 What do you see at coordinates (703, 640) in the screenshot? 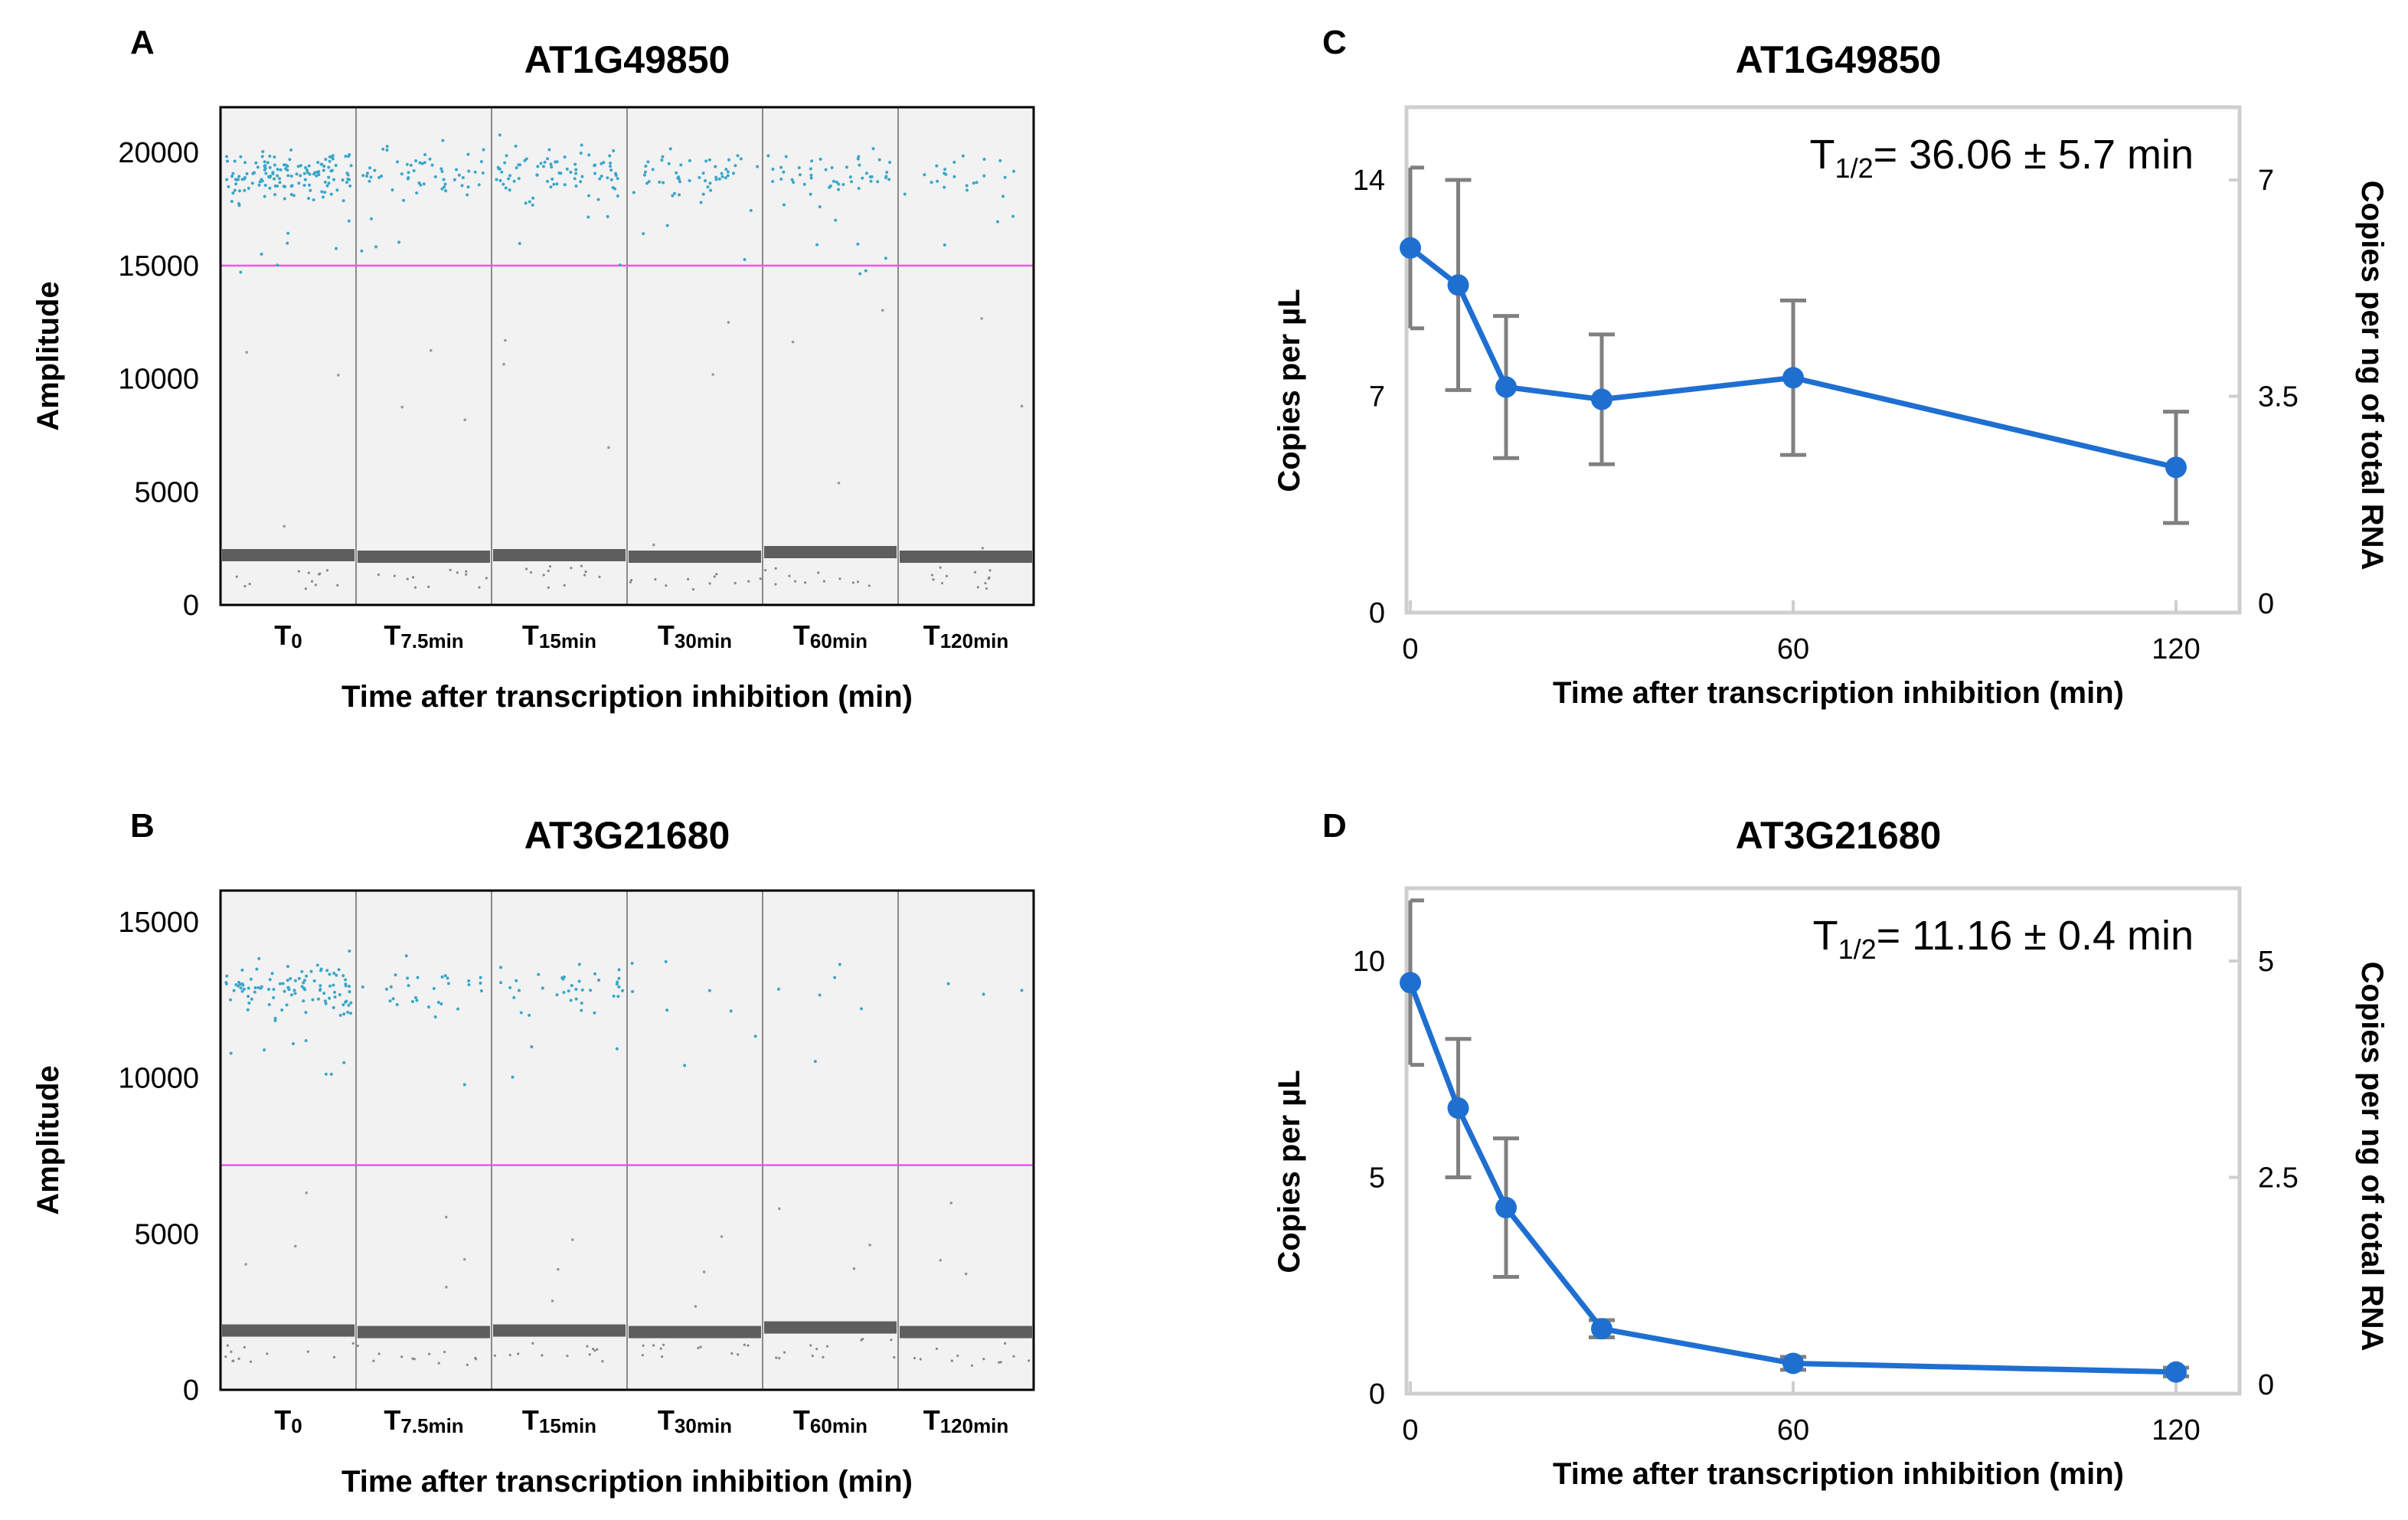
I see `category-sub: 30min` at bounding box center [703, 640].